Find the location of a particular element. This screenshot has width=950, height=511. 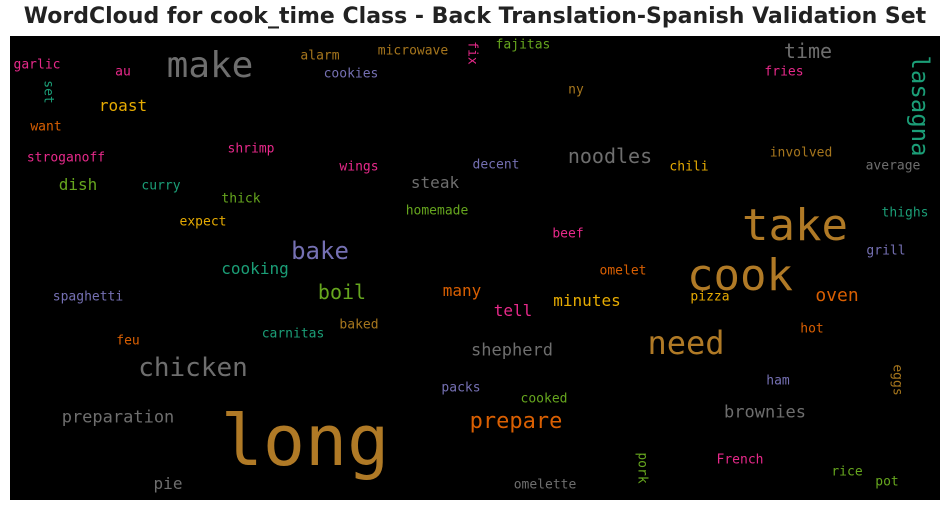

word-steak: steak is located at coordinates (435, 182).